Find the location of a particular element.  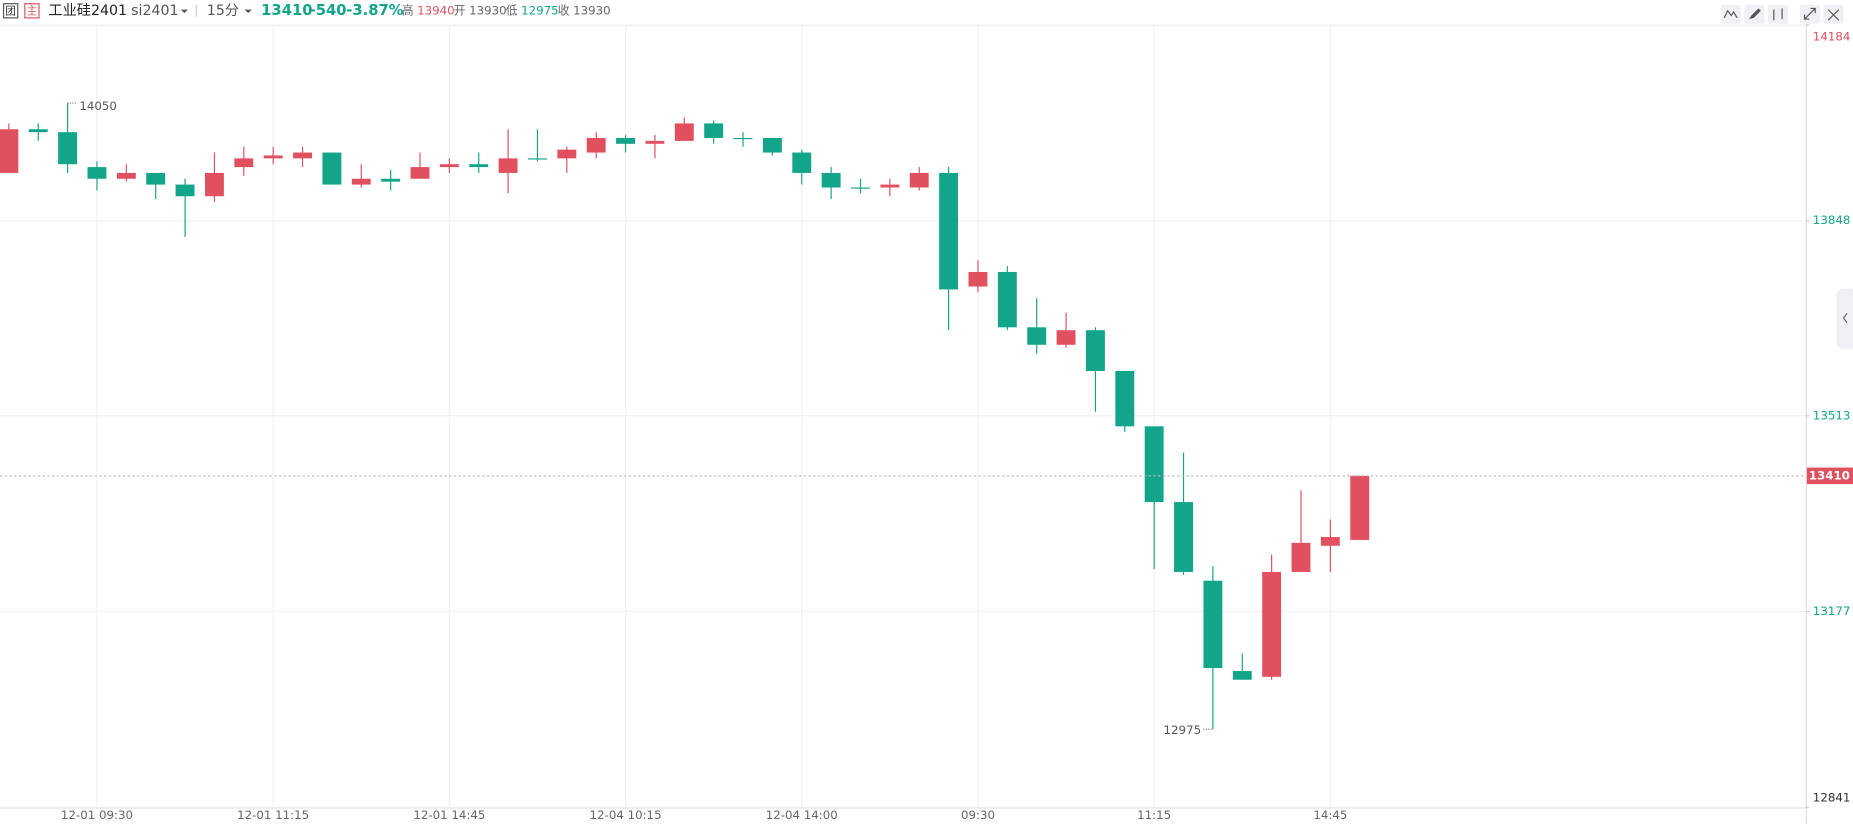

badge: 团 is located at coordinates (10, 10).